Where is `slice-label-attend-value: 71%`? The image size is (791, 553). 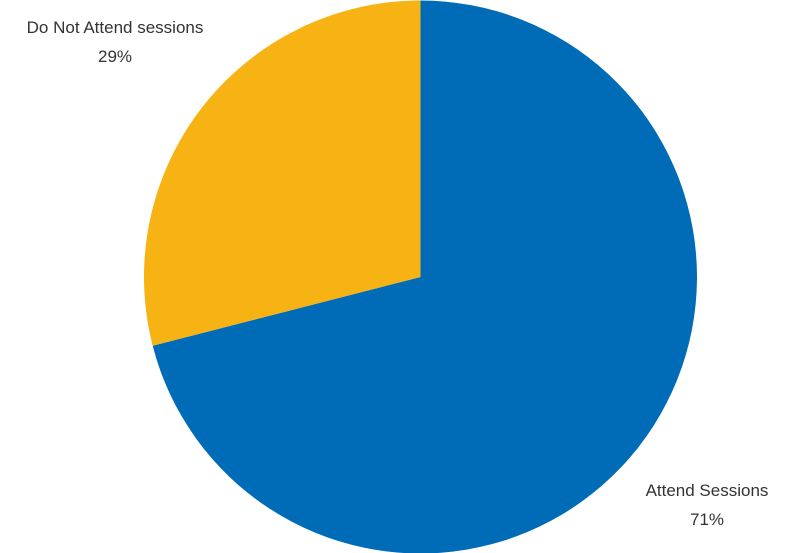
slice-label-attend-value: 71% is located at coordinates (707, 519).